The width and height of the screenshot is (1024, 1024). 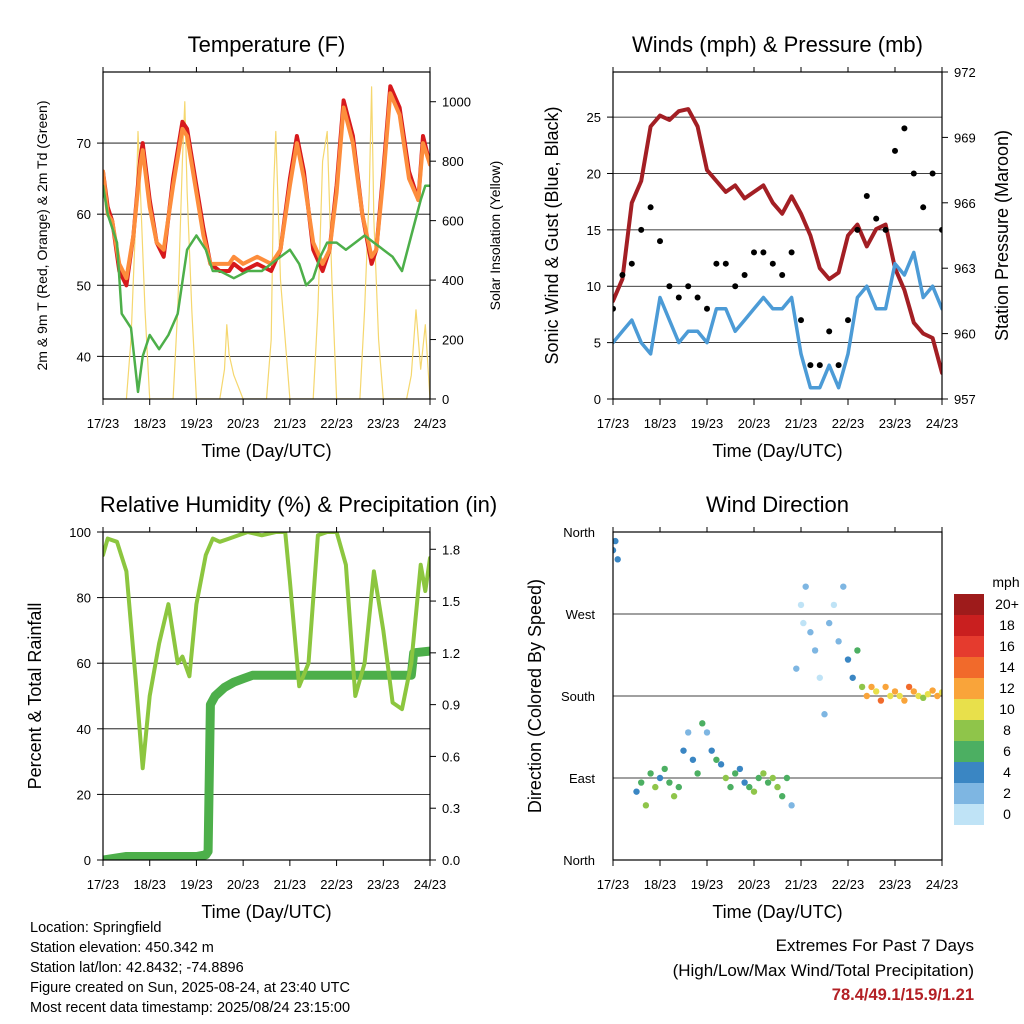 I want to click on colorbar-label: 0, so click(x=1007, y=814).